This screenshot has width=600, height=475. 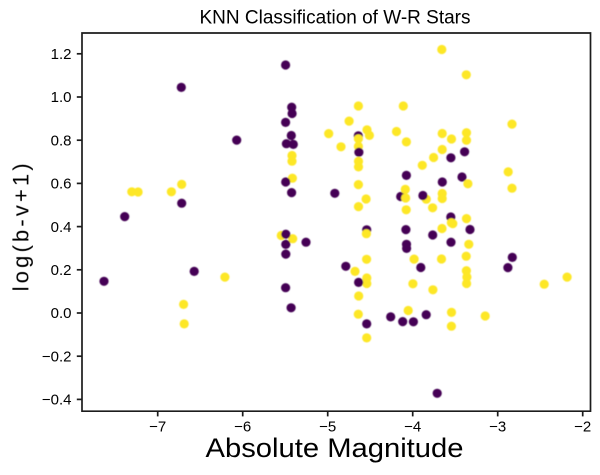 What do you see at coordinates (582, 427) in the screenshot?
I see `svg-text: −2` at bounding box center [582, 427].